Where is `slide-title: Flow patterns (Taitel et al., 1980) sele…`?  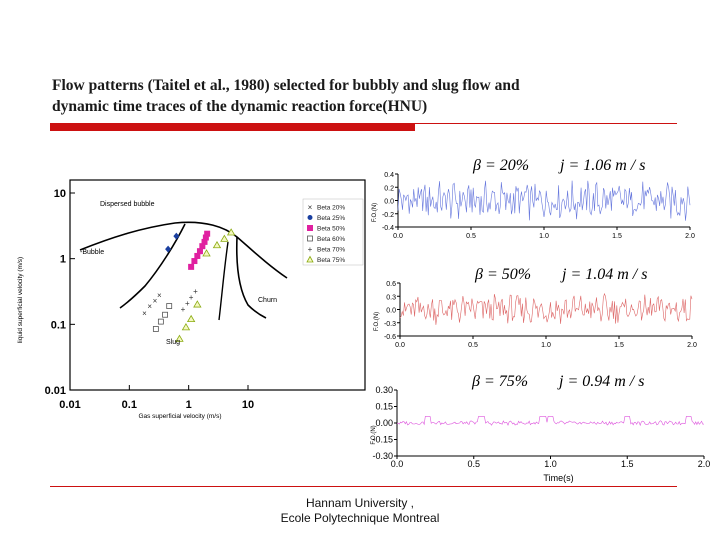 slide-title: Flow patterns (Taitel et al., 1980) sele… is located at coordinates (362, 96).